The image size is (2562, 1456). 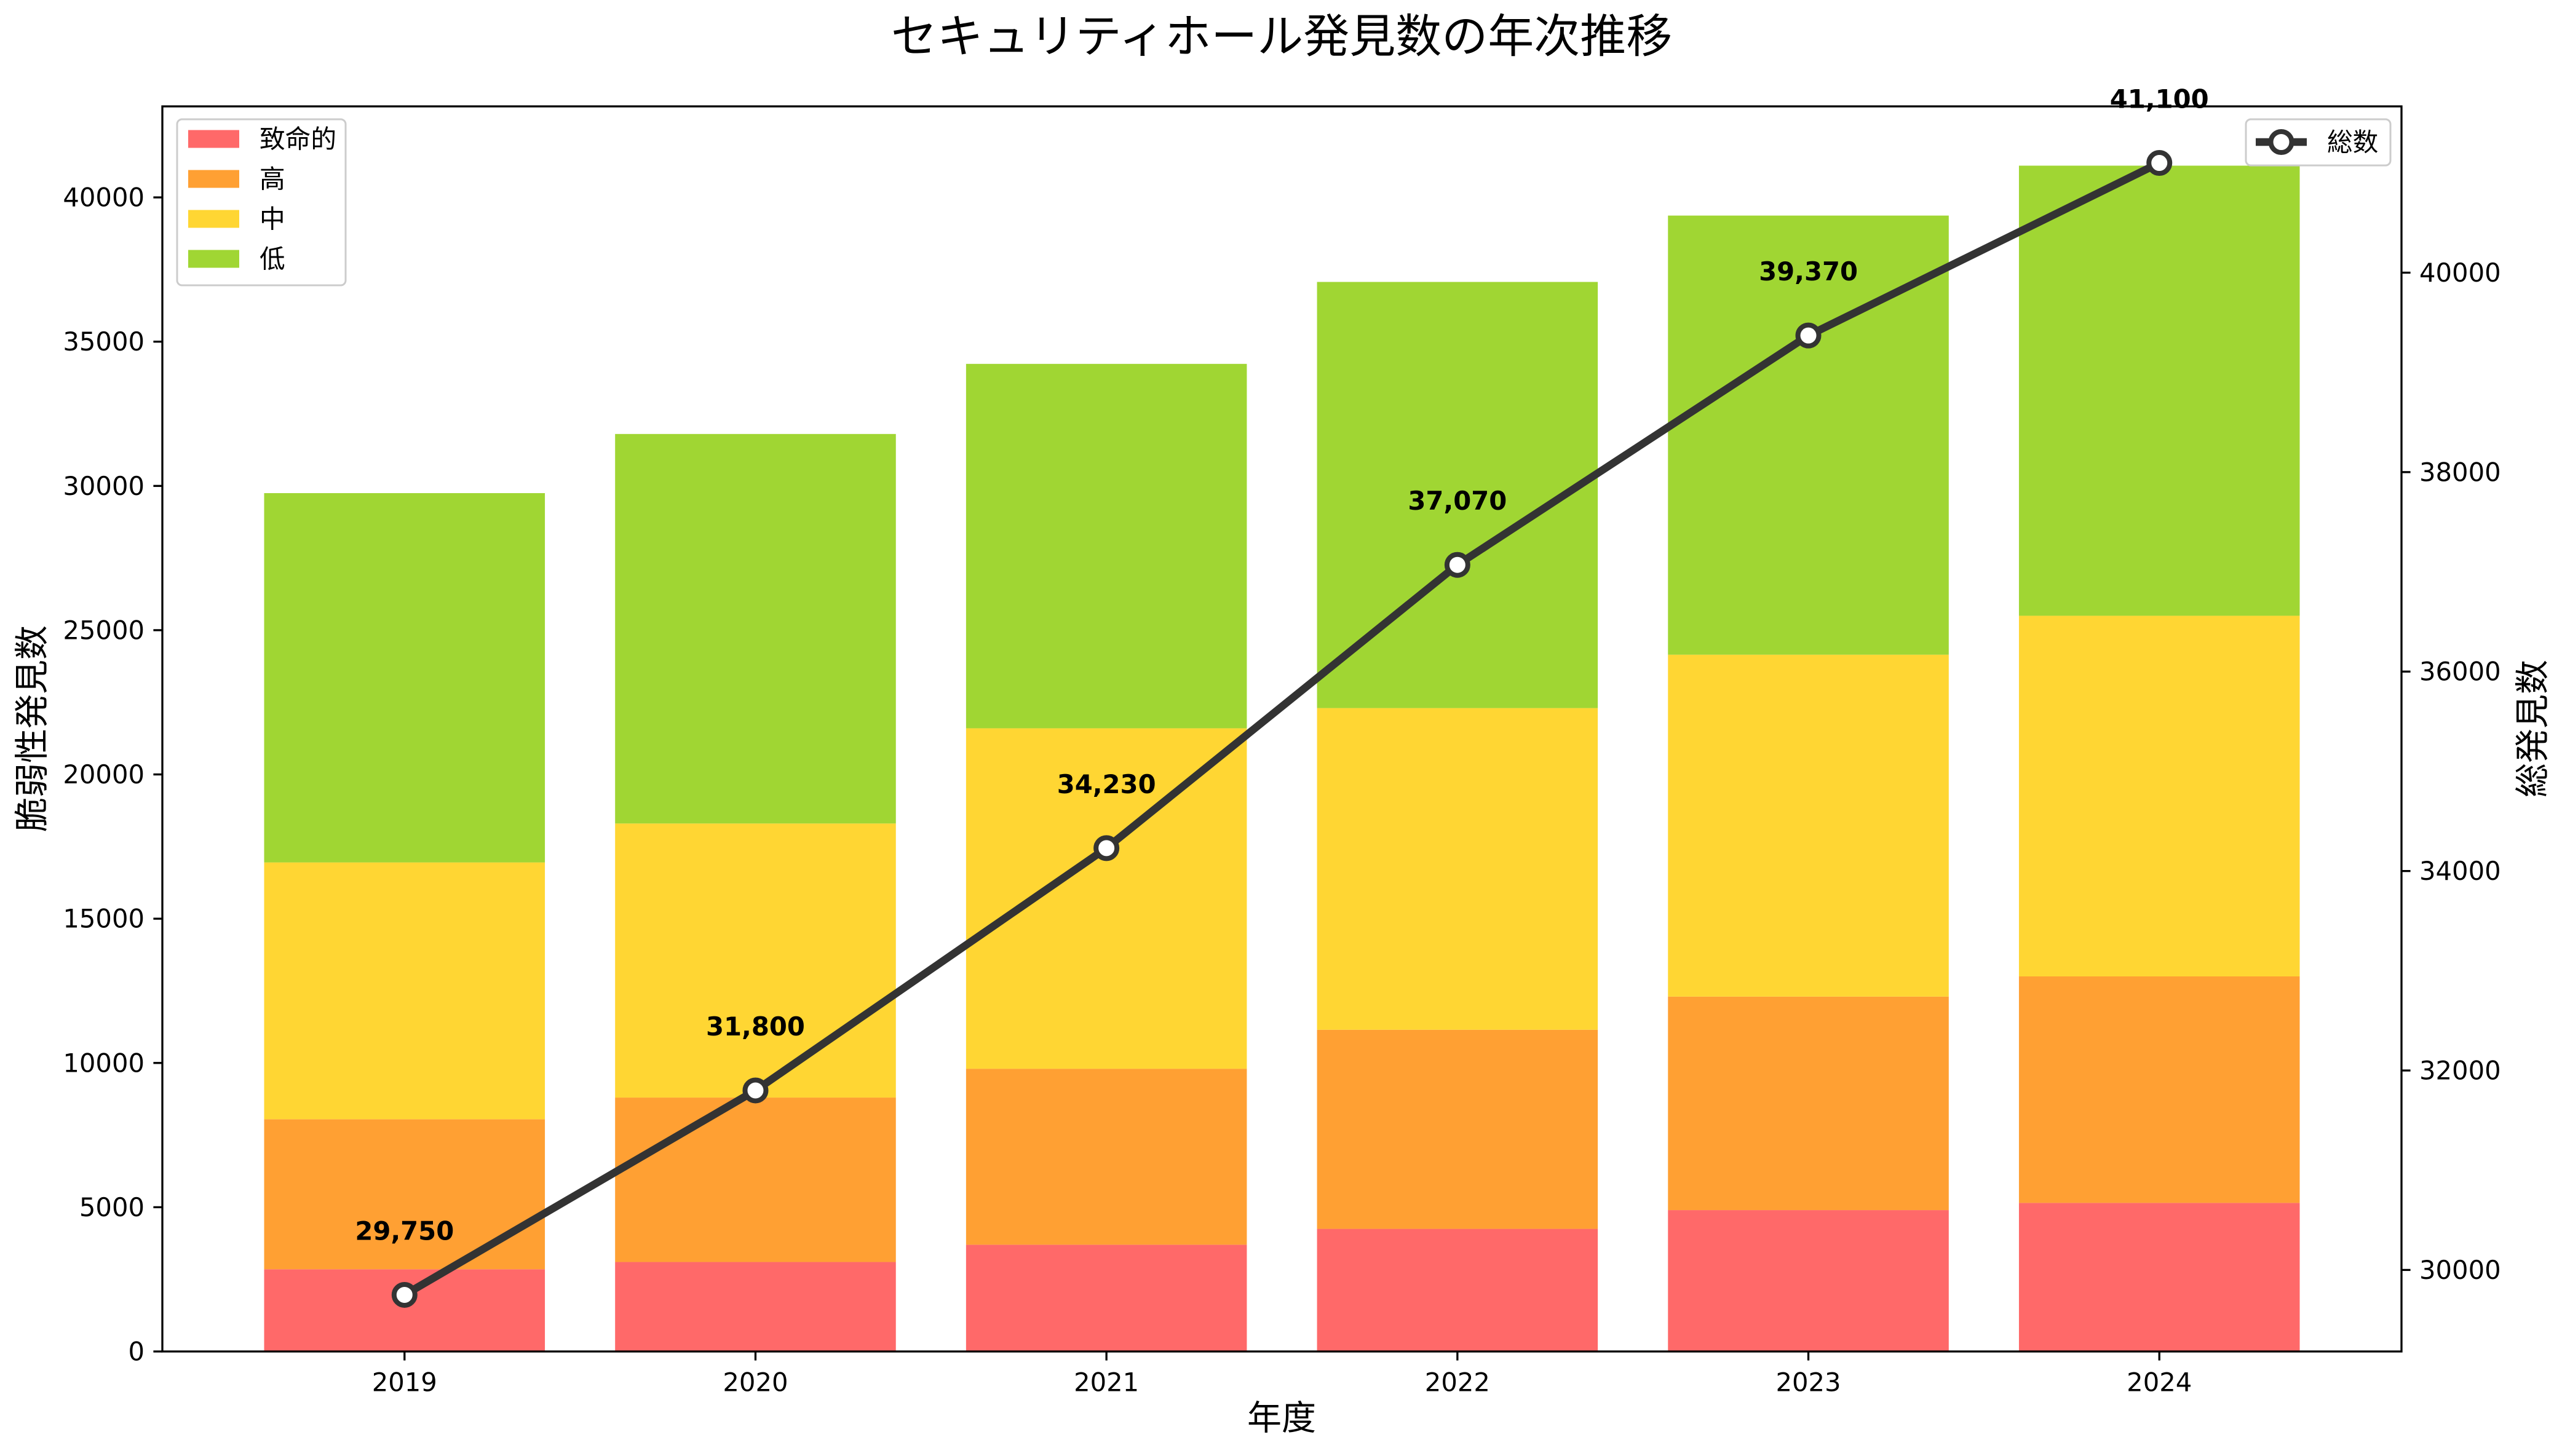 What do you see at coordinates (756, 1026) in the screenshot?
I see `total-value-label-2020: 31,800` at bounding box center [756, 1026].